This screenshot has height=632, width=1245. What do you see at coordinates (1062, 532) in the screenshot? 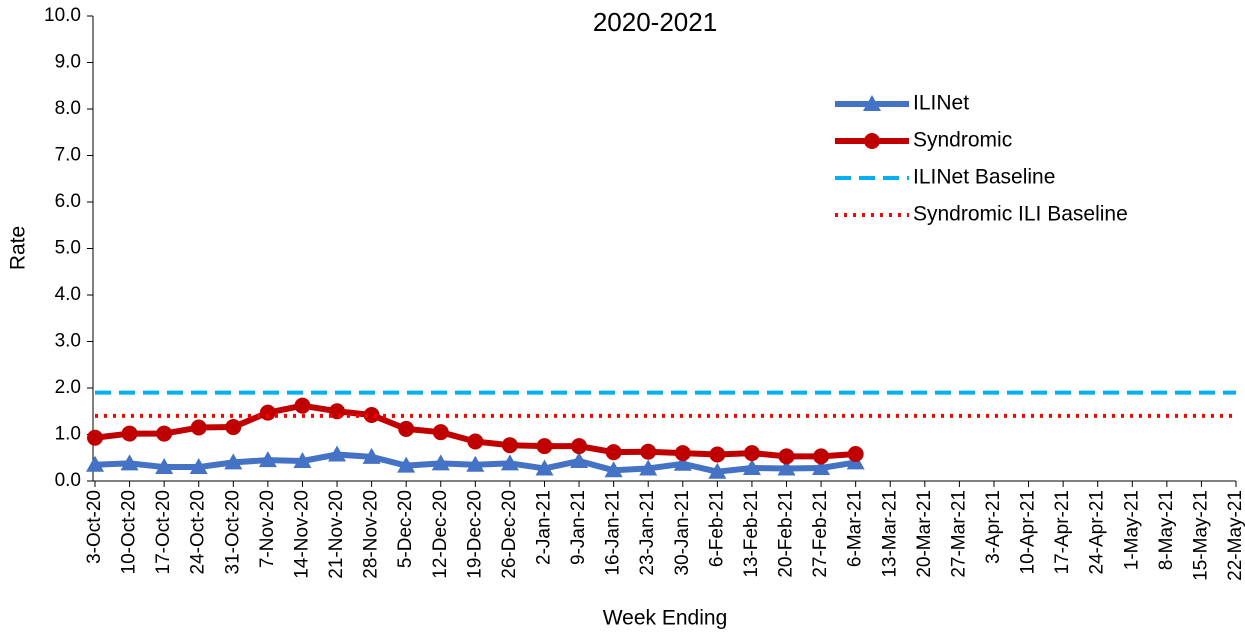
I see `x-tick-label: 17-Apr-21` at bounding box center [1062, 532].